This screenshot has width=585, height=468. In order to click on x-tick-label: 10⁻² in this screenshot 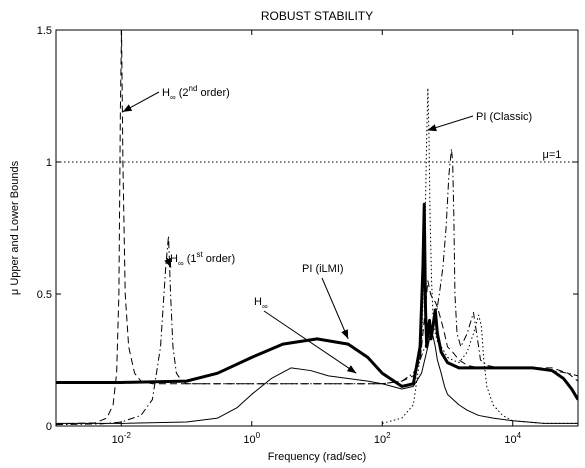, I will do `click(122, 438)`.